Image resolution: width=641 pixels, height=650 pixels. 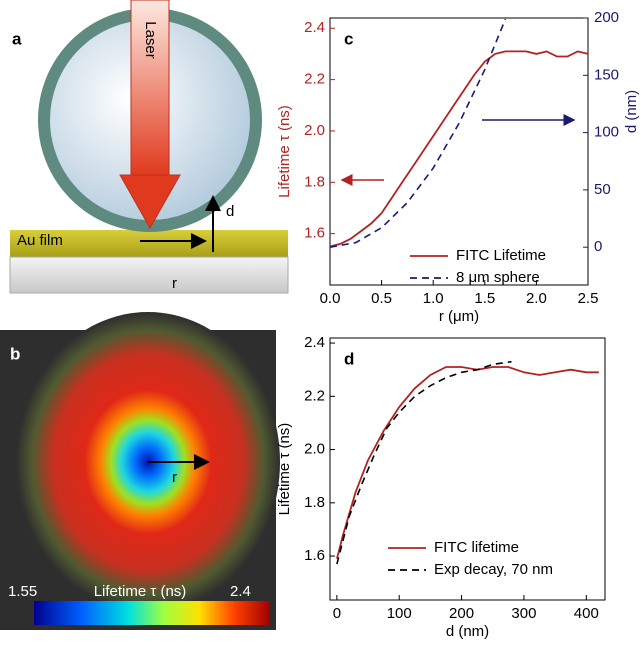 I want to click on x-tick-label: 200, so click(x=461, y=613).